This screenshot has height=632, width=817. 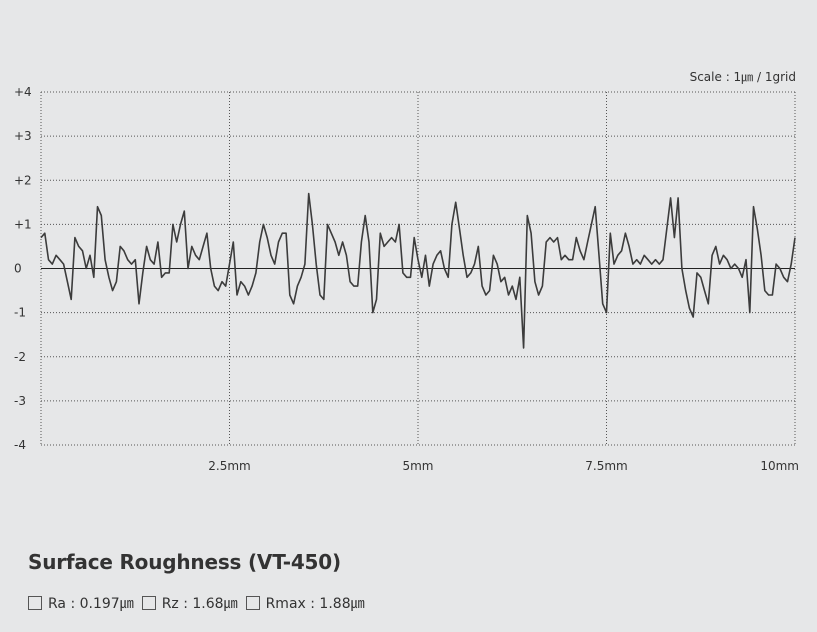 What do you see at coordinates (229, 466) in the screenshot?
I see `x-tick-label: 2.5mm` at bounding box center [229, 466].